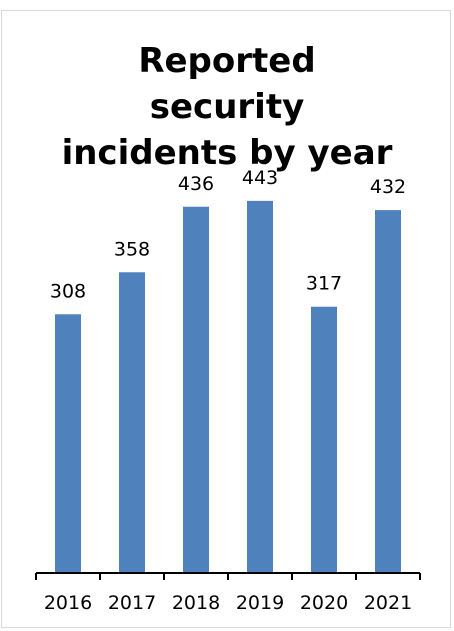  What do you see at coordinates (68, 443) in the screenshot?
I see `bar-2016` at bounding box center [68, 443].